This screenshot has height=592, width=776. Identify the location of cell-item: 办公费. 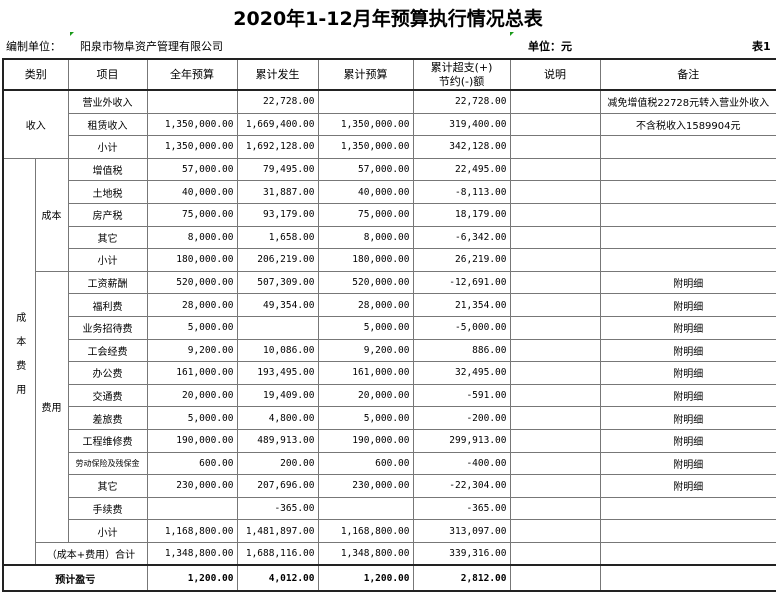
(107, 373).